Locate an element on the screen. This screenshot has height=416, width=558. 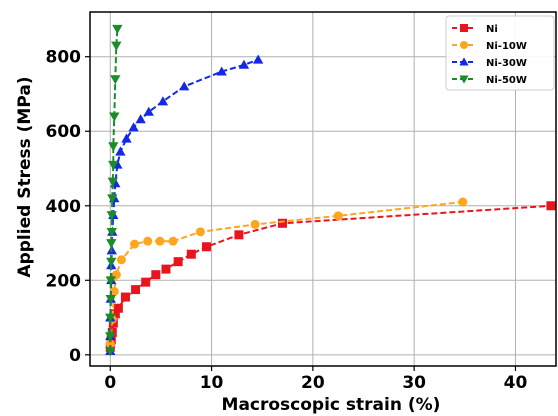
legend-box is located at coordinates (500, 53).